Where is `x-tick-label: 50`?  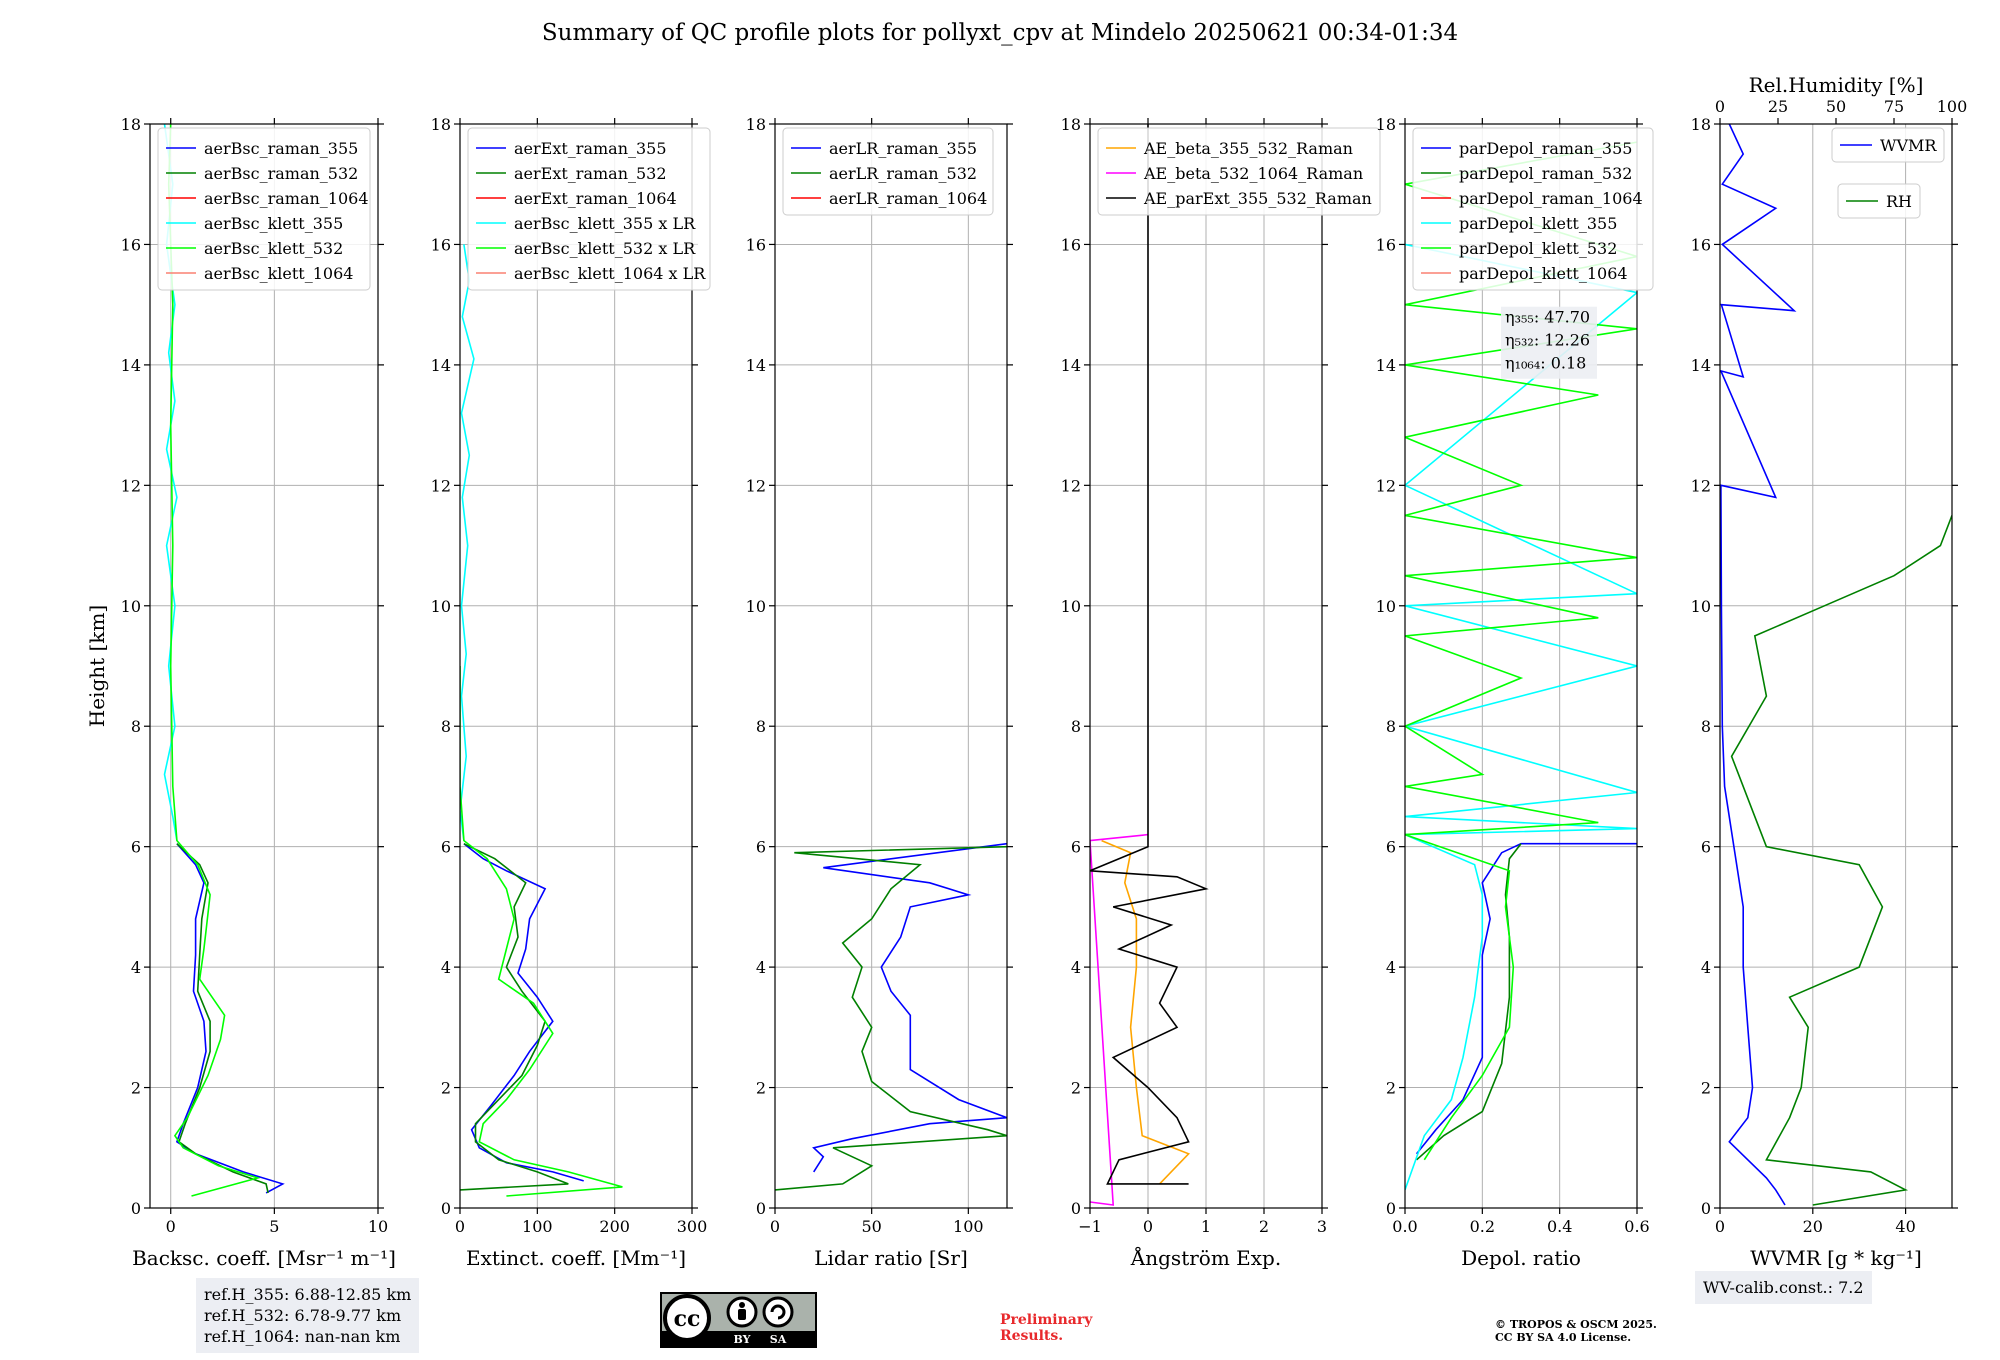
x-tick-label: 50 is located at coordinates (871, 1226).